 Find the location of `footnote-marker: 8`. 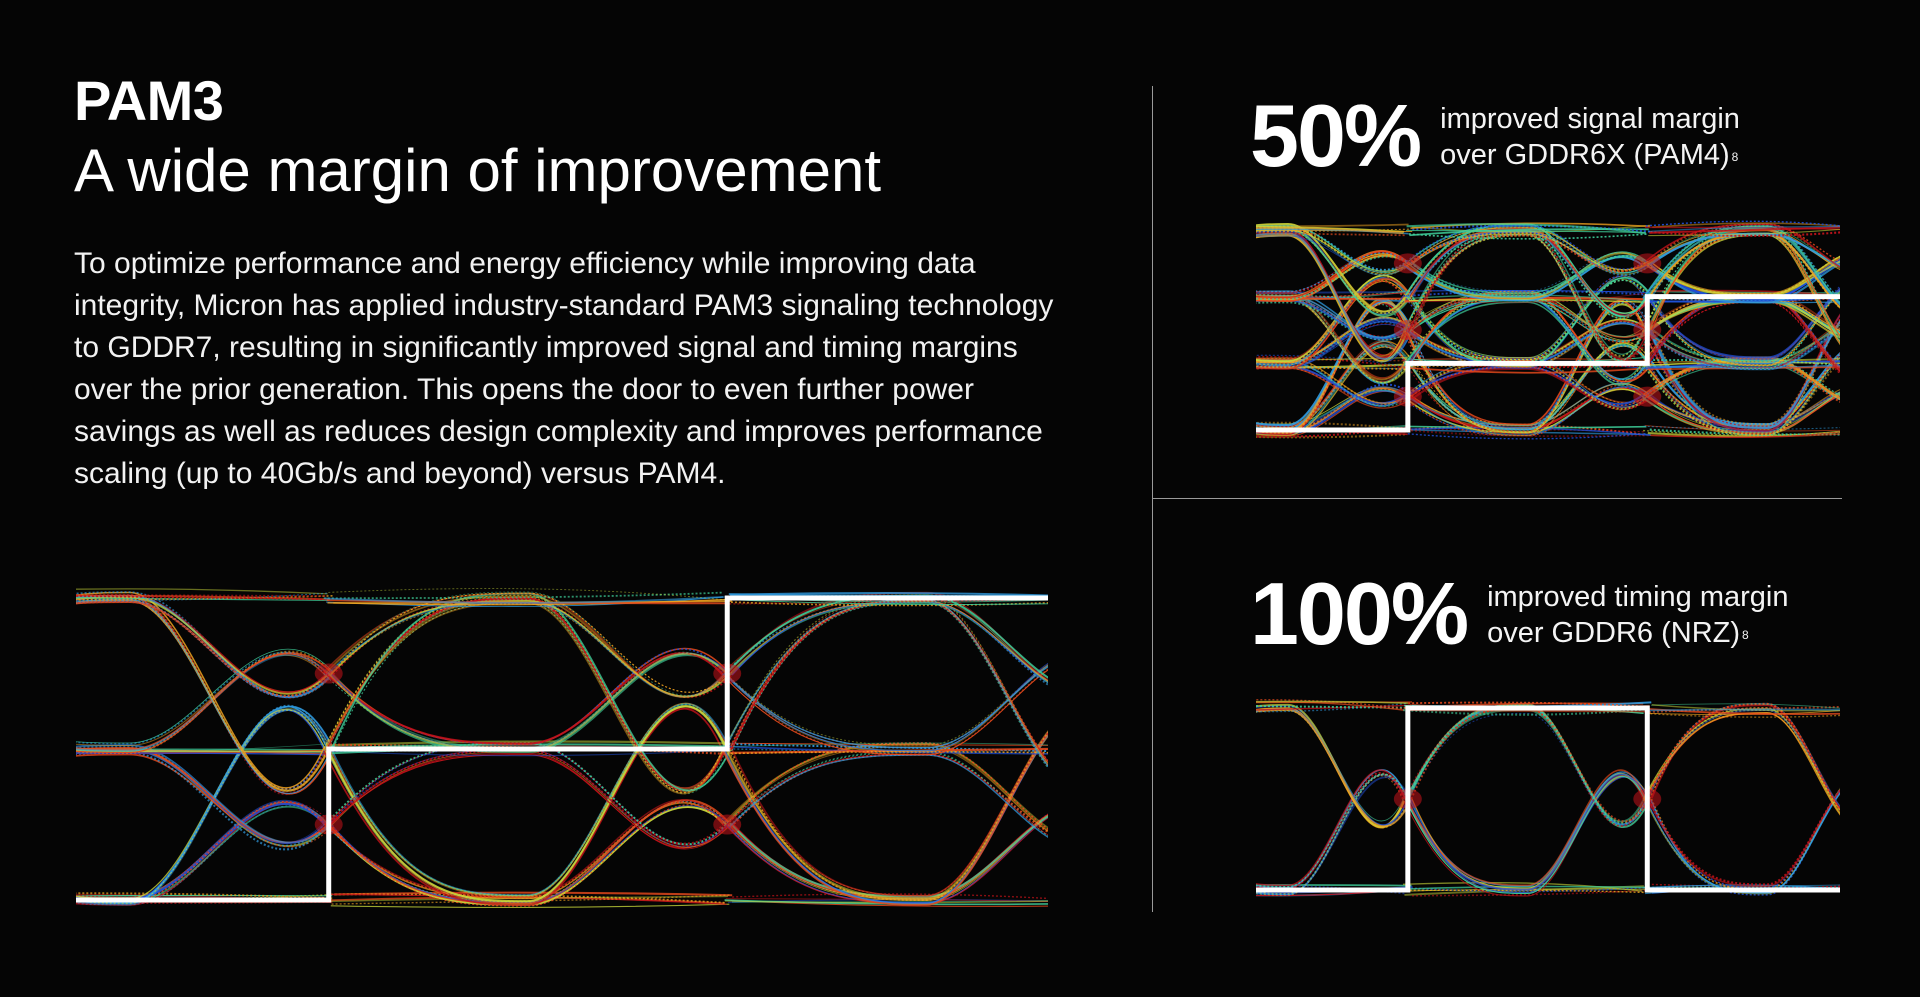

footnote-marker: 8 is located at coordinates (1745, 635).